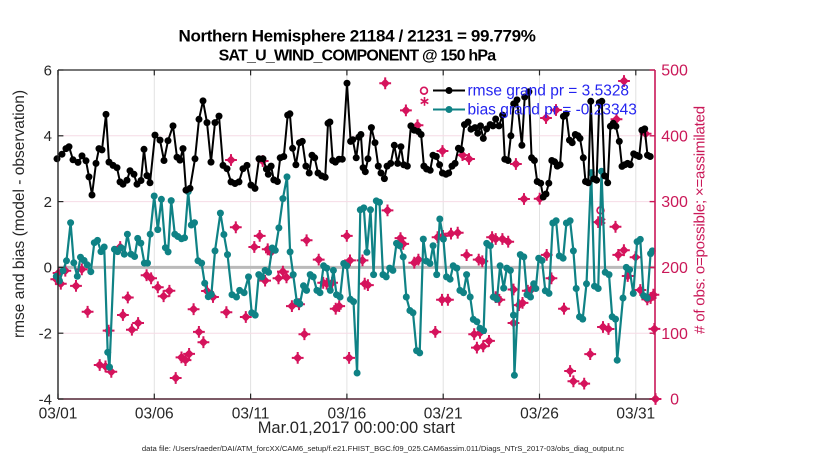  What do you see at coordinates (674, 268) in the screenshot?
I see `svg-text: 200` at bounding box center [674, 268].